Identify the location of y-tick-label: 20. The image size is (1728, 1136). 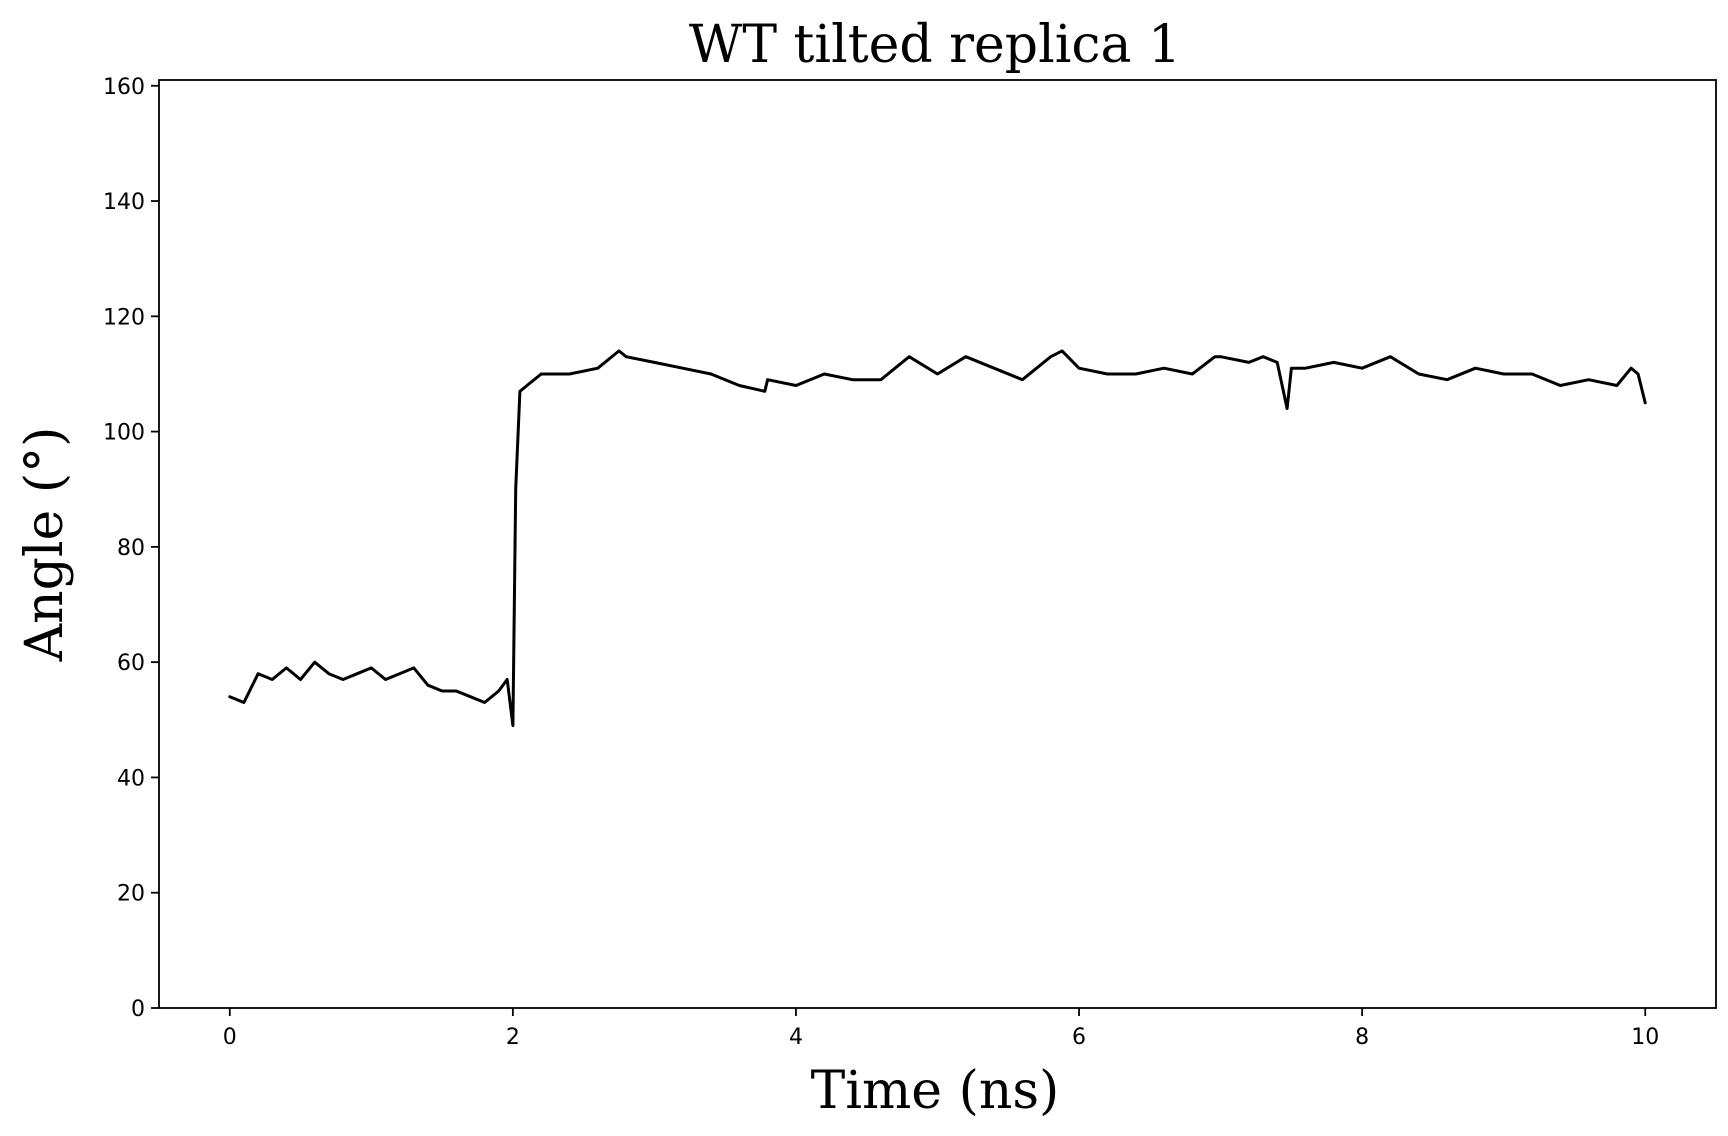
(131, 894).